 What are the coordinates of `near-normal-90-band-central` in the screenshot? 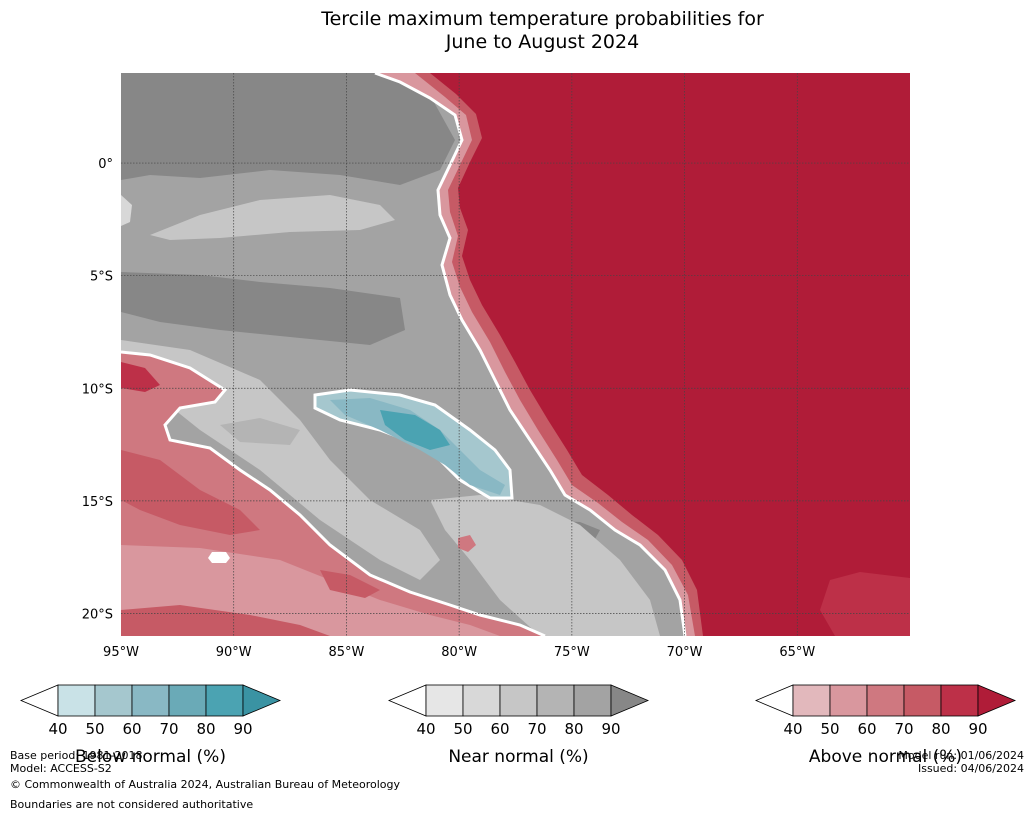 It's located at (263, 308).